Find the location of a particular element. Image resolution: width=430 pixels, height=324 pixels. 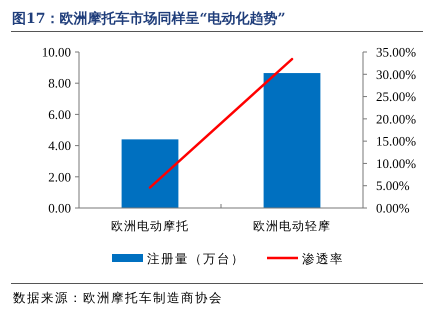

y-tick-label: 0.00 is located at coordinates (59, 208).